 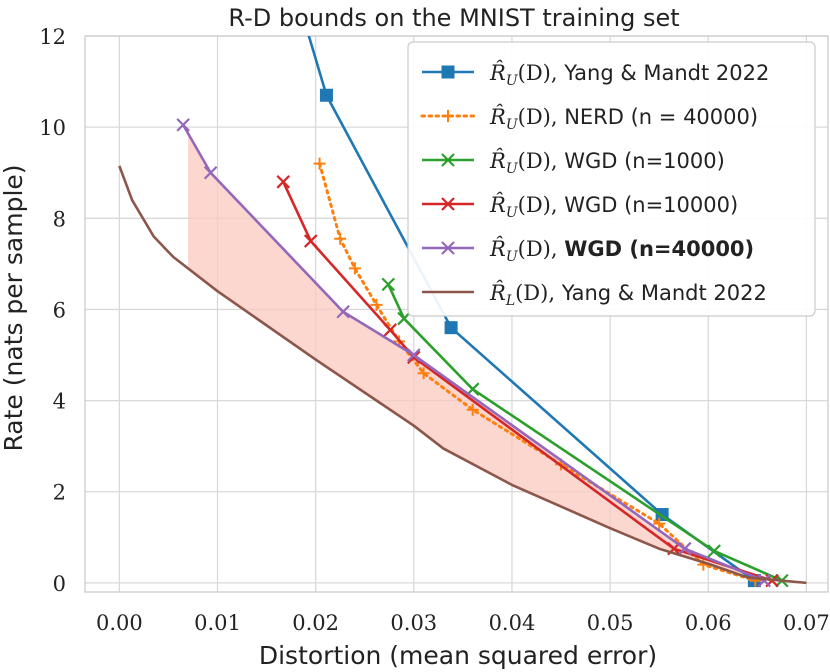 What do you see at coordinates (59, 584) in the screenshot?
I see `y-tick-label: 0` at bounding box center [59, 584].